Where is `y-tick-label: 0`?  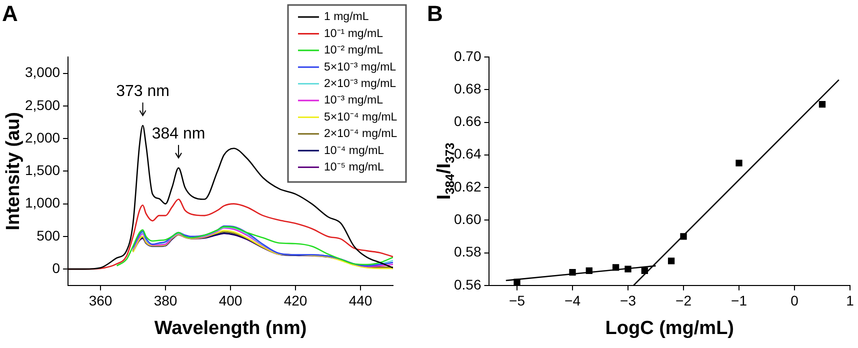
y-tick-label: 0 is located at coordinates (56, 268).